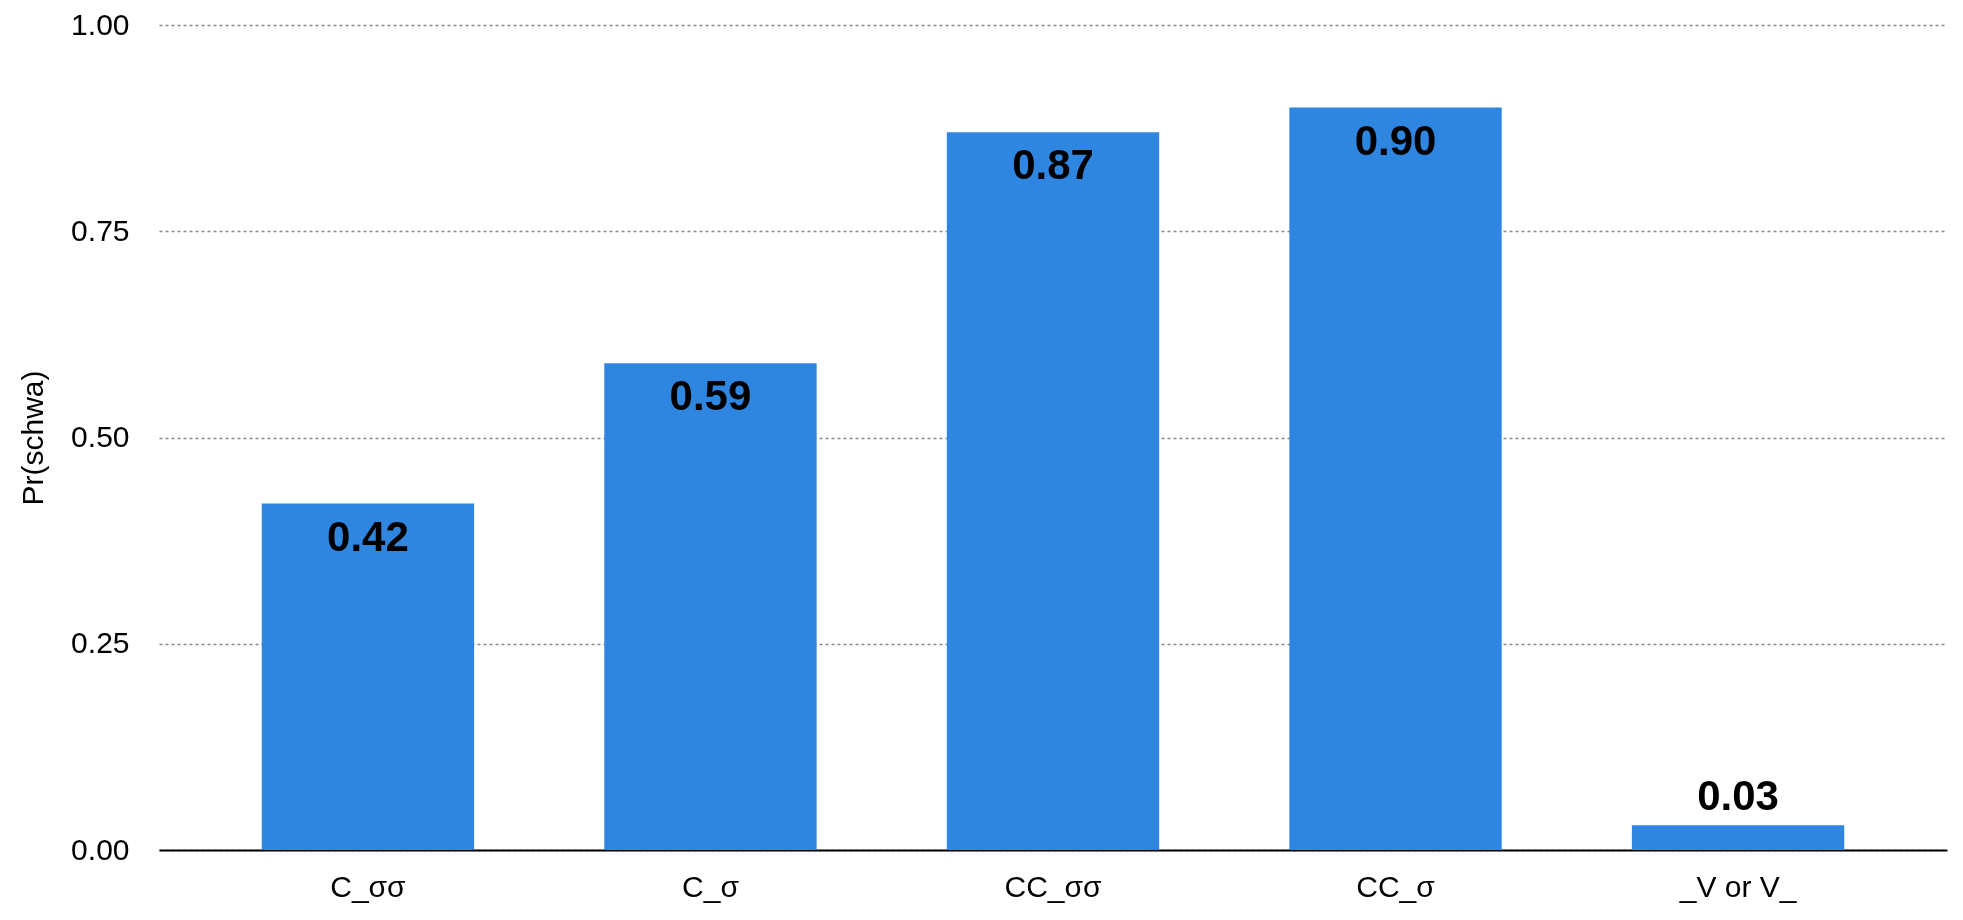 This screenshot has width=1963, height=920. What do you see at coordinates (33, 438) in the screenshot?
I see `y-axis-title: Pr(schwa)` at bounding box center [33, 438].